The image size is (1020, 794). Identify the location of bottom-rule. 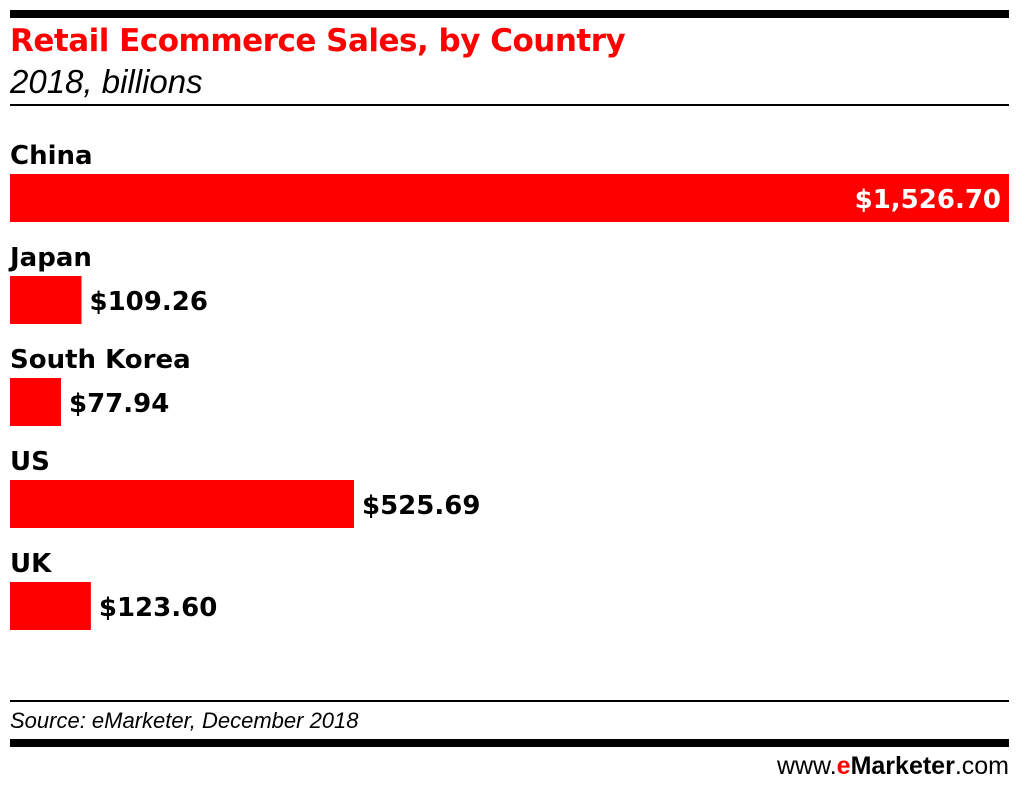
(509, 743).